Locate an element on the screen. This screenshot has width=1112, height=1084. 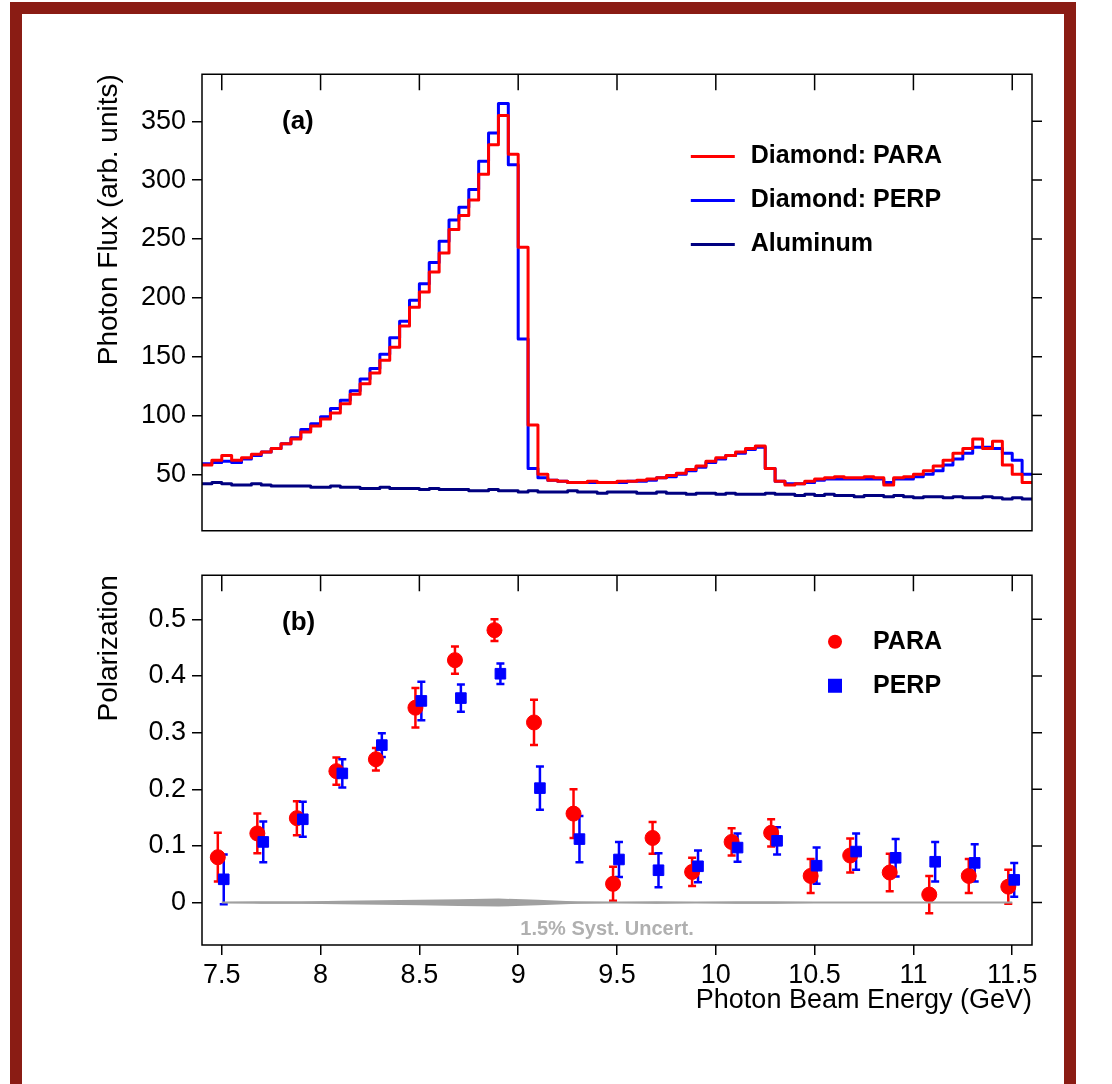
legend-label: PERP is located at coordinates (907, 683).